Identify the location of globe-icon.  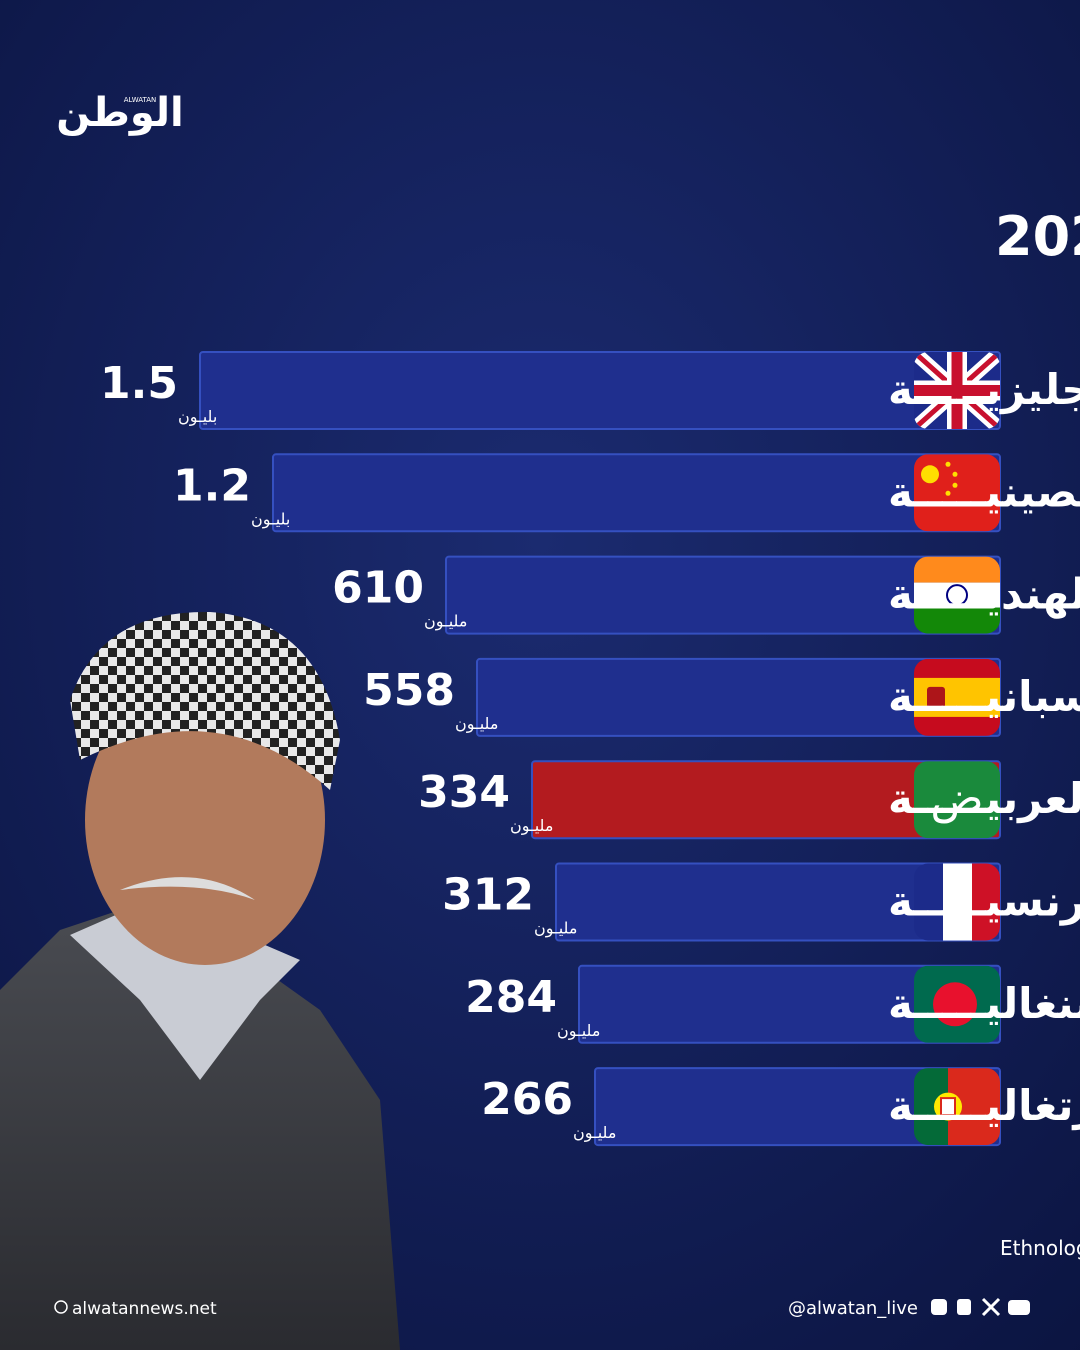
(61, 1307).